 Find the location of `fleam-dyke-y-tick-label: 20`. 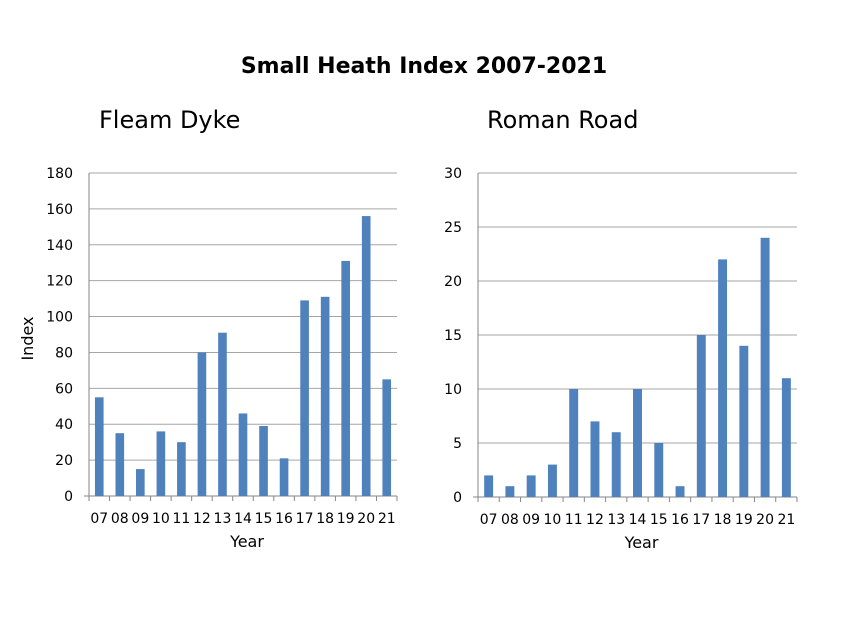

fleam-dyke-y-tick-label: 20 is located at coordinates (64, 461).